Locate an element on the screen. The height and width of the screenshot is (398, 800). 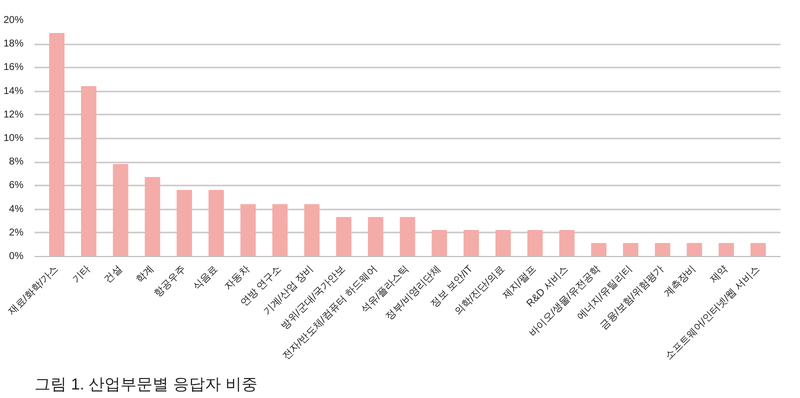
y-tick-label: 20% is located at coordinates (13, 20).